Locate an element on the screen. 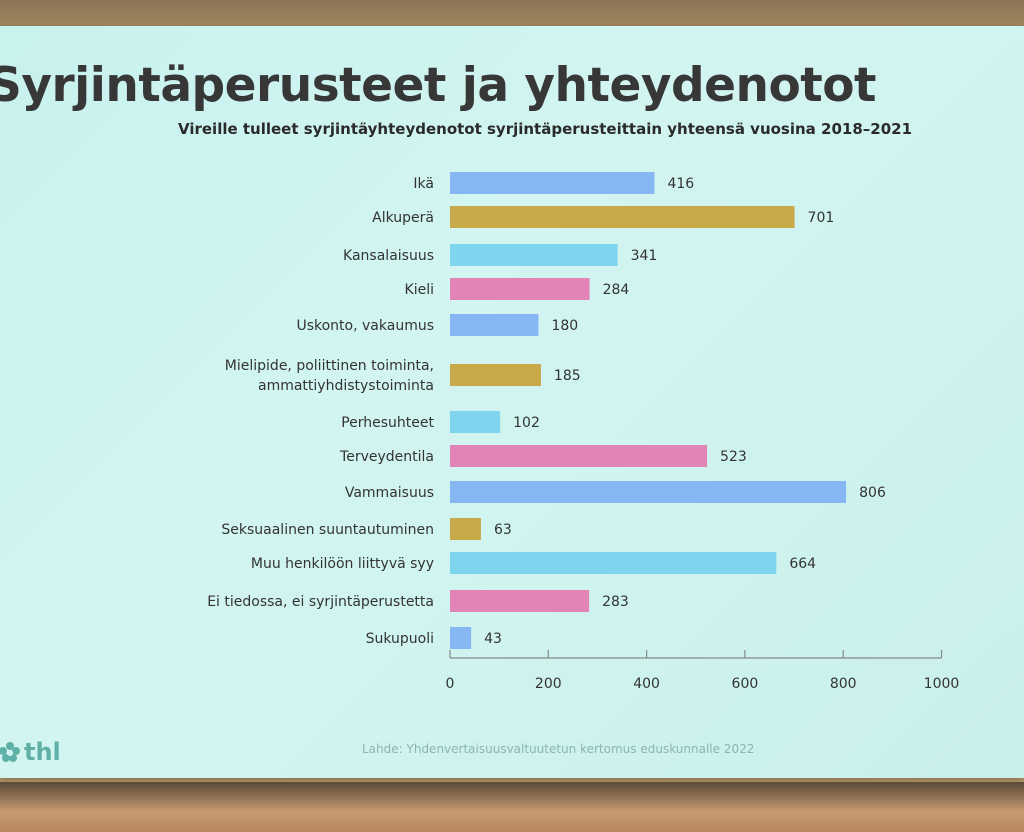  x-tick-label-2: 400 is located at coordinates (646, 684).